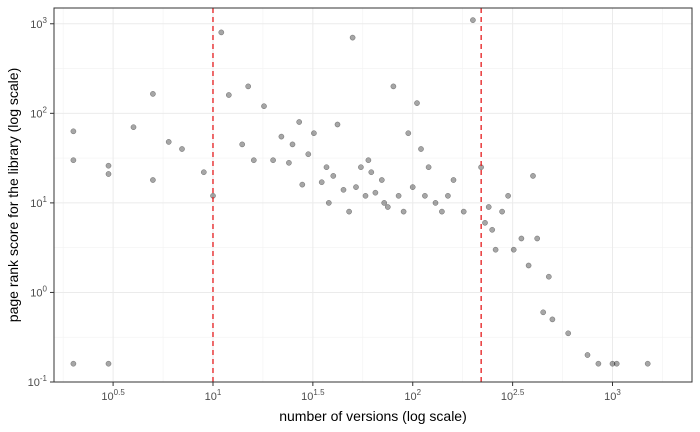 The height and width of the screenshot is (432, 700). Describe the element at coordinates (373, 416) in the screenshot. I see `x-axis-title: number of versions (log scale)` at that location.